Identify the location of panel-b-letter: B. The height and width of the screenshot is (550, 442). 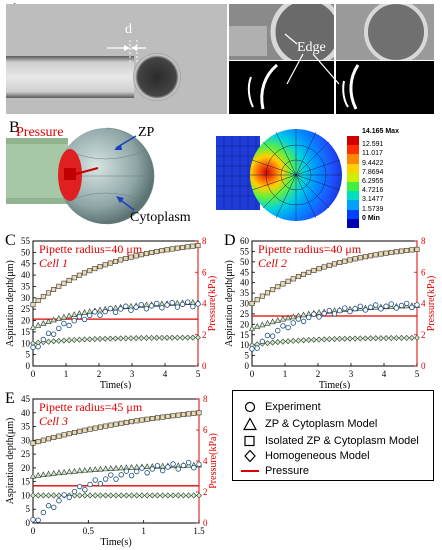
(14, 127).